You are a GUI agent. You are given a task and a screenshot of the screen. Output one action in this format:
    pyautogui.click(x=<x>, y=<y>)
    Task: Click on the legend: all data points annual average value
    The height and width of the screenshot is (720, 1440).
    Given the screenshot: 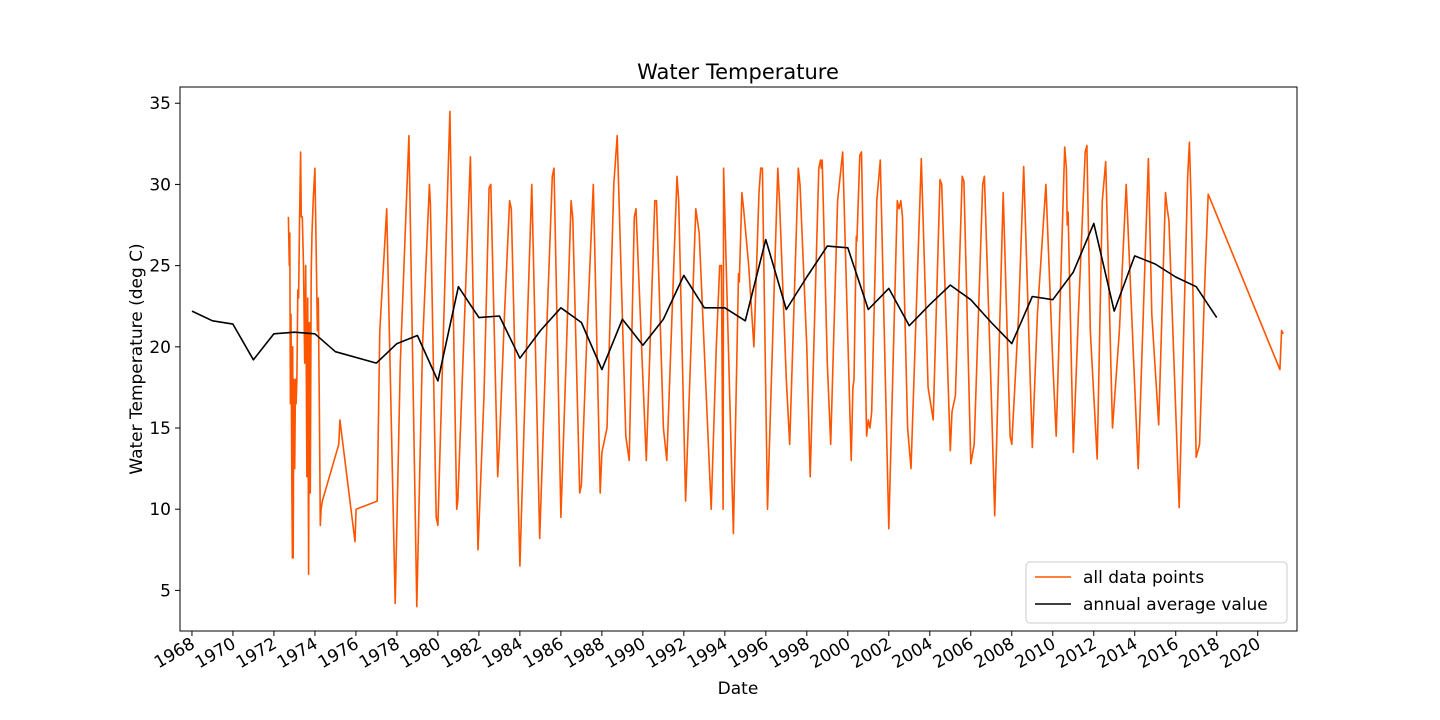 What is the action you would take?
    pyautogui.click(x=1156, y=592)
    